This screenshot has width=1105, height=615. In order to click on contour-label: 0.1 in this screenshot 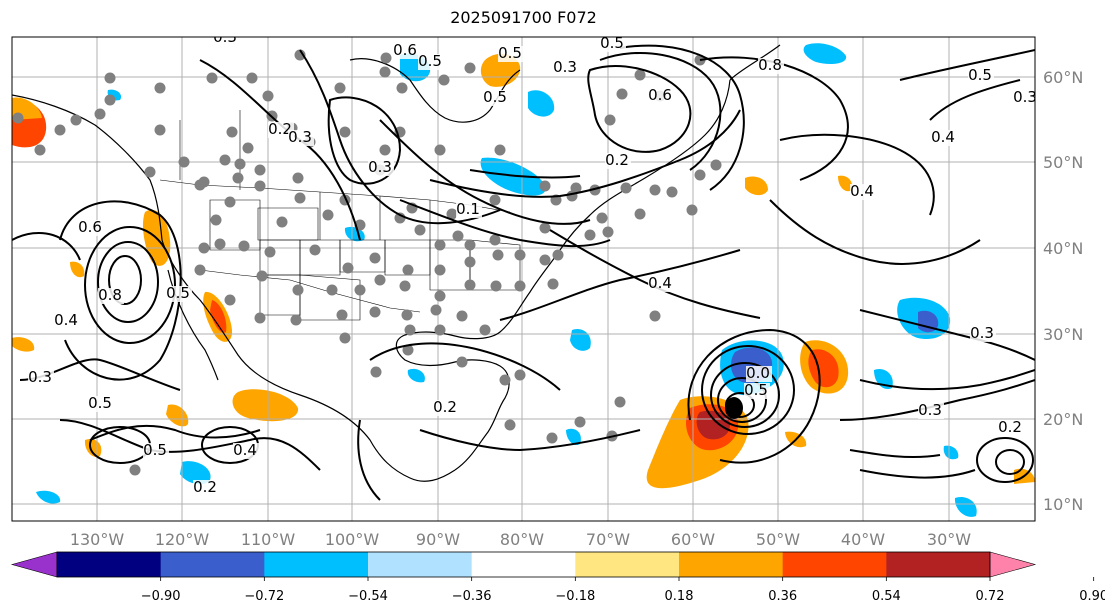, I will do `click(468, 209)`.